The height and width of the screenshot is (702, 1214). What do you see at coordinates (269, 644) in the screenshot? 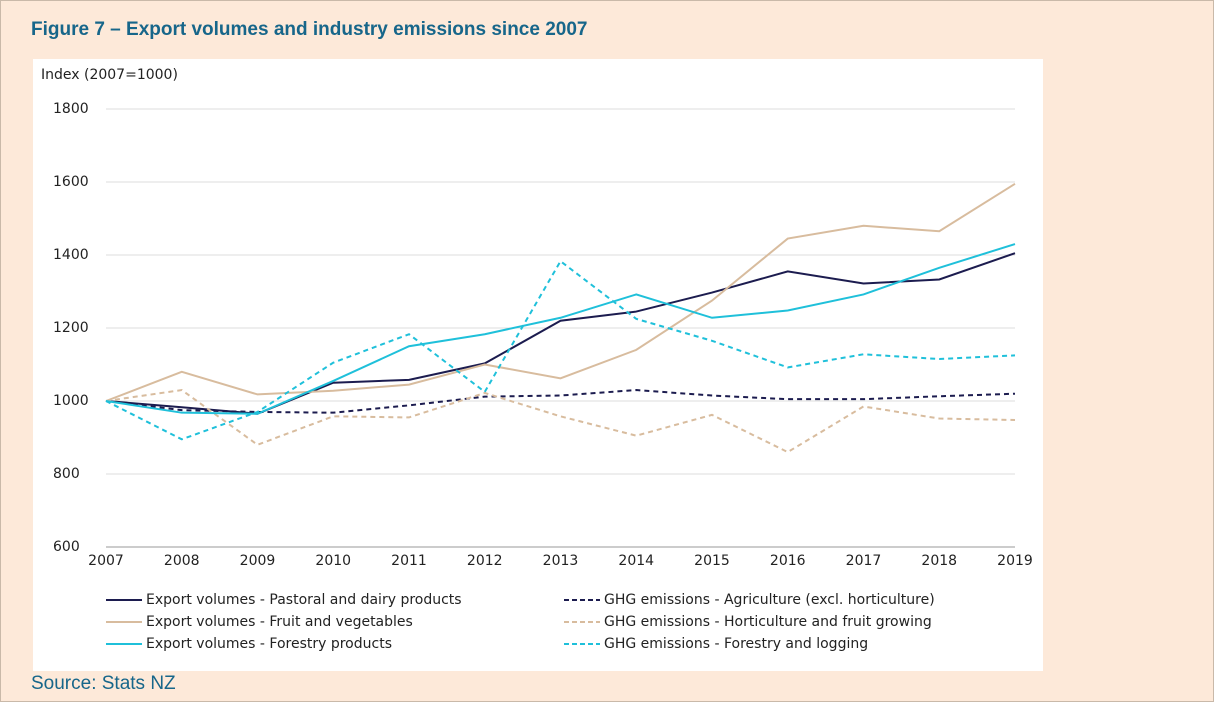
I see `legend-label: Export volumes - Forestry products` at bounding box center [269, 644].